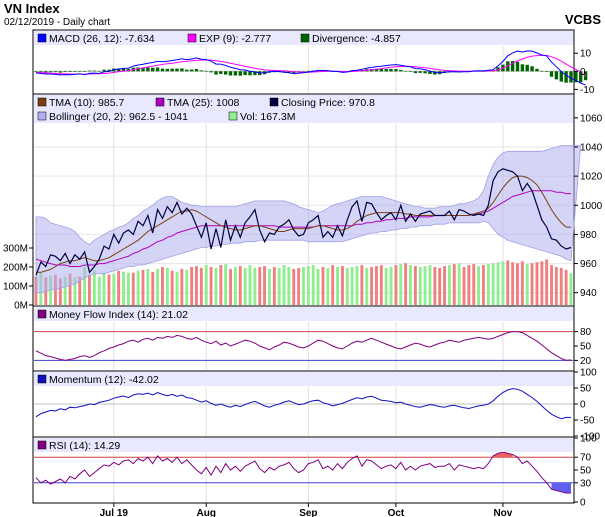  What do you see at coordinates (583, 19) in the screenshot?
I see `brand-label: VCBS` at bounding box center [583, 19].